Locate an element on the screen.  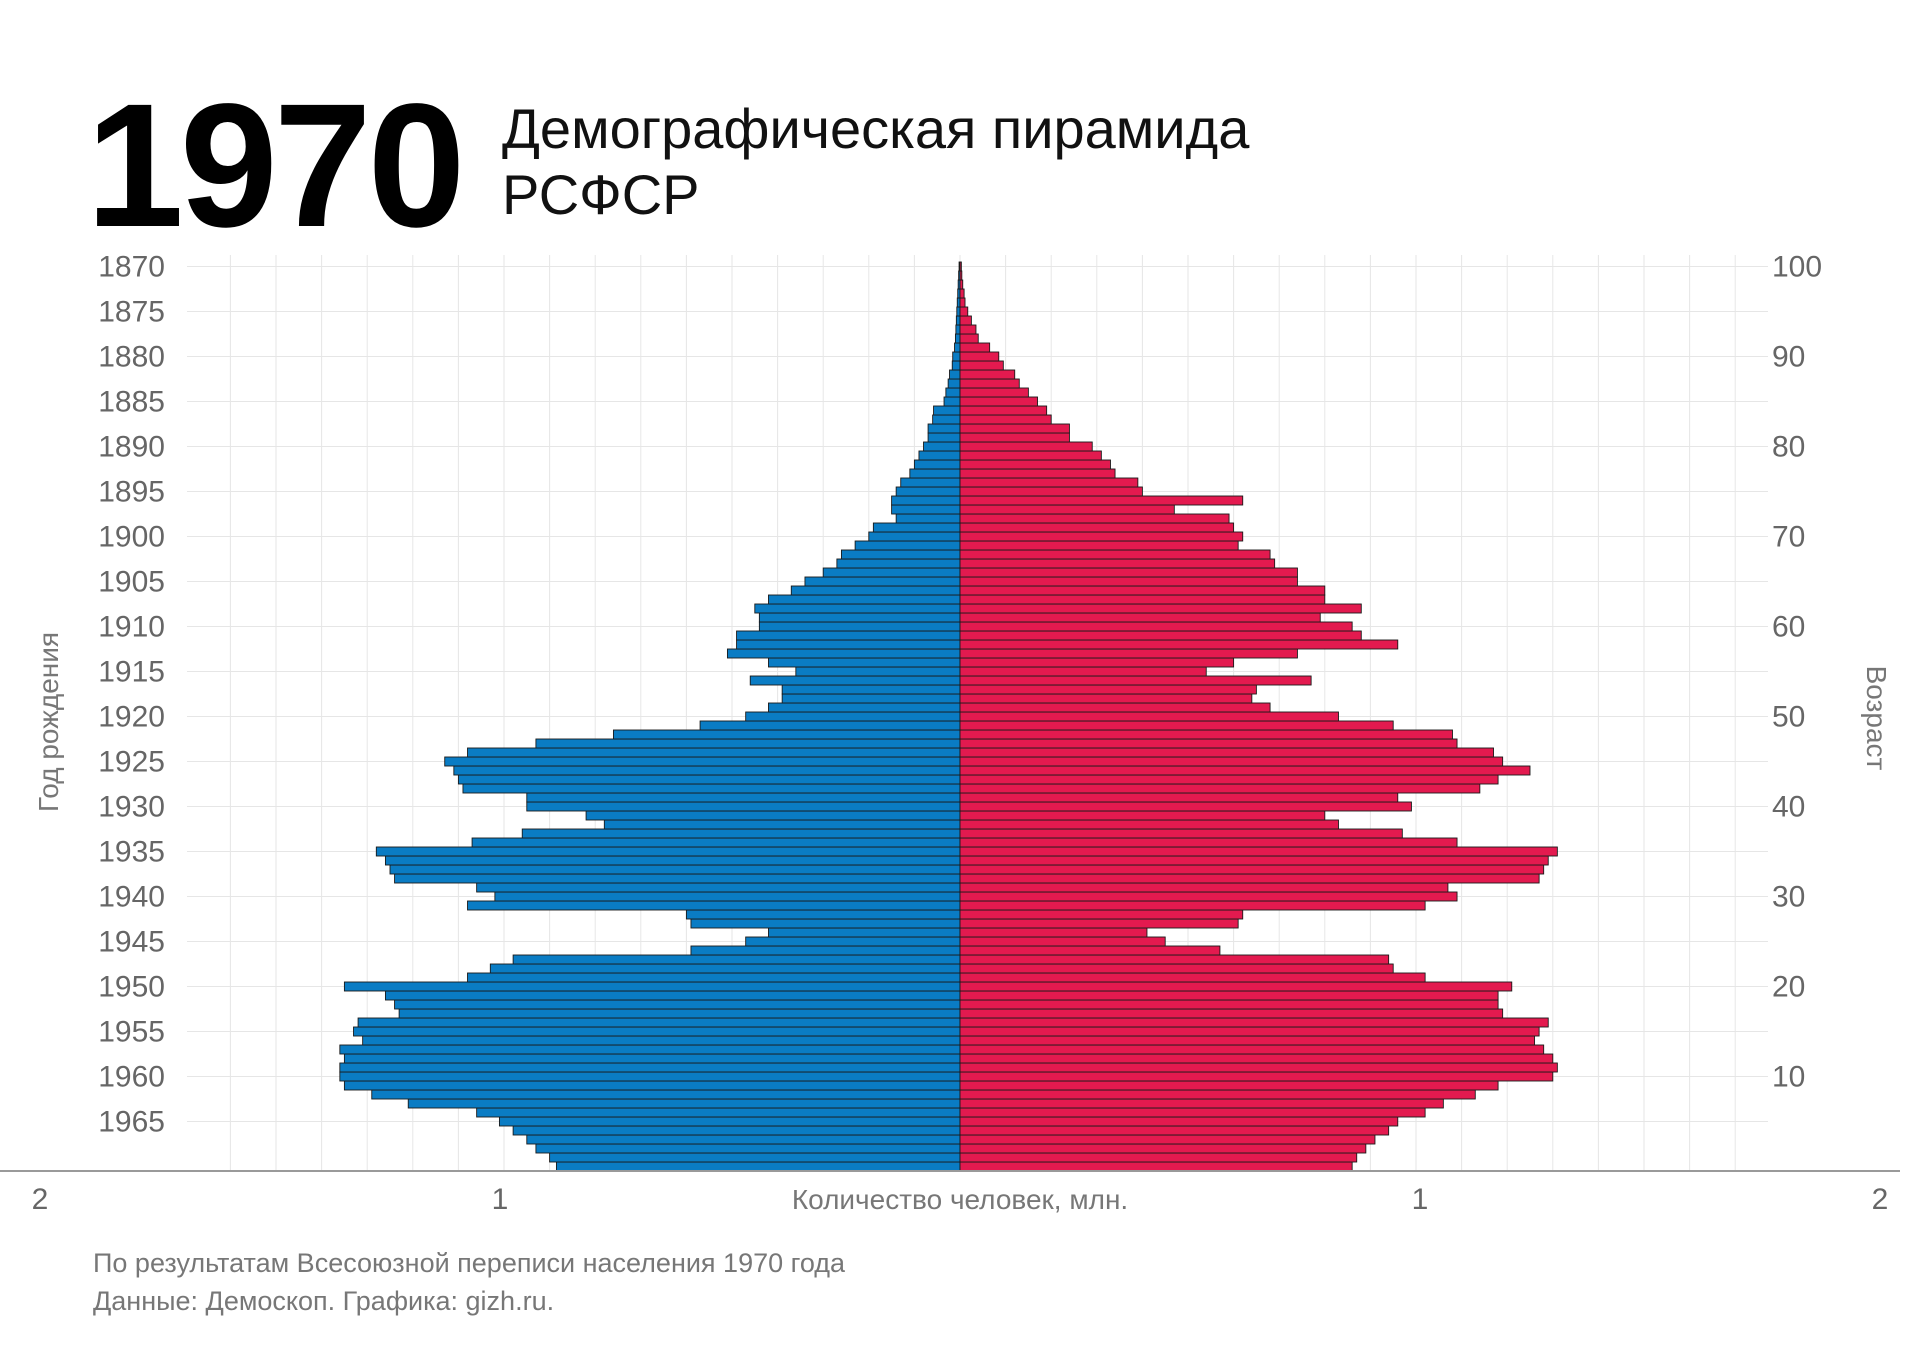
age-tick-label: 60 is located at coordinates (1788, 627).